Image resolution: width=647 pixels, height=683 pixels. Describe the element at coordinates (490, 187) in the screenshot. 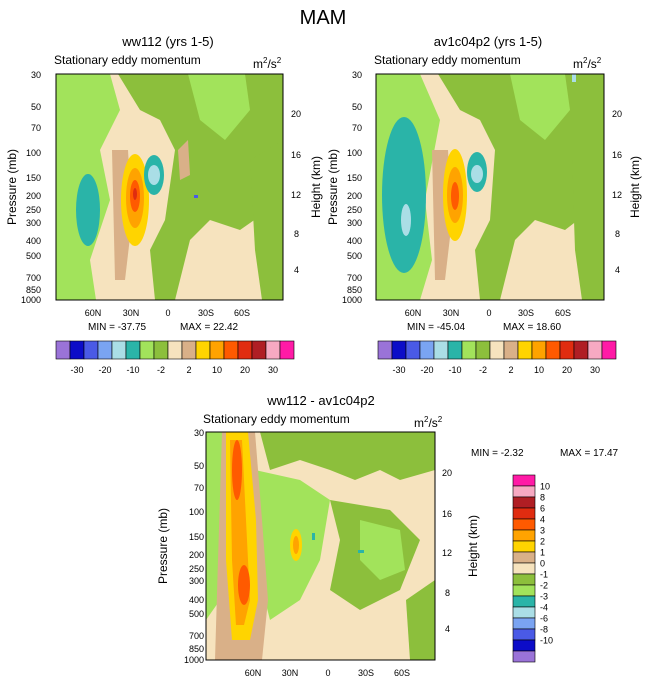

I see `contour-field` at that location.